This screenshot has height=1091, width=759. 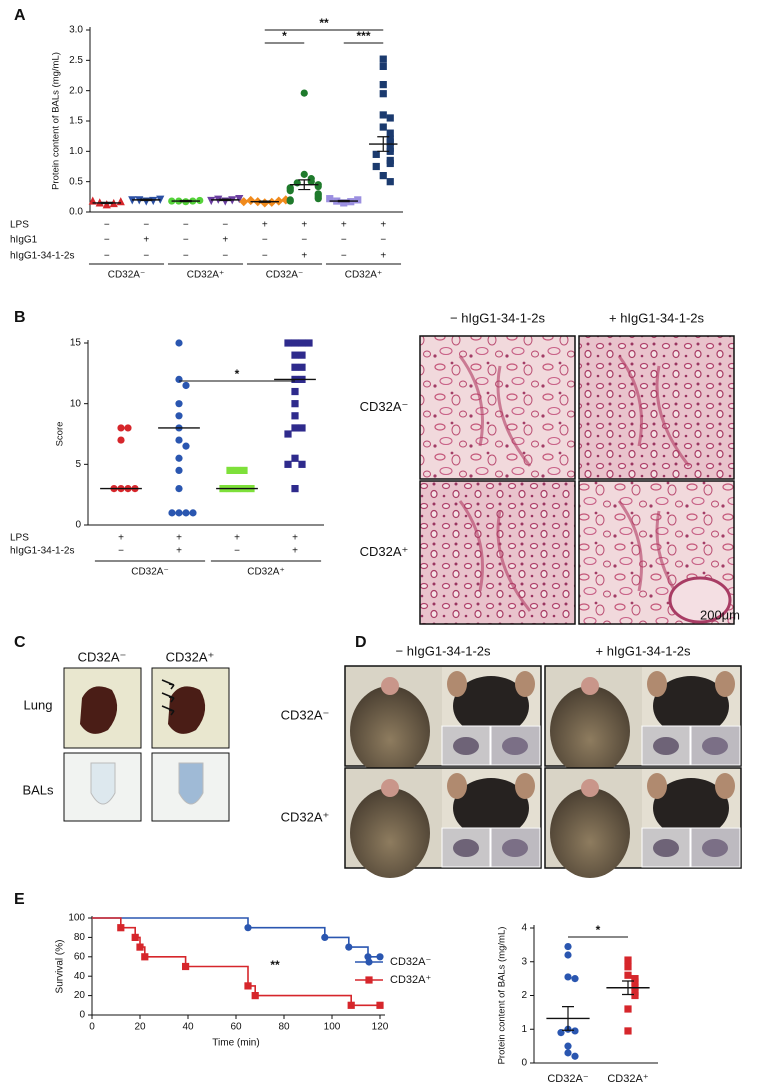 What do you see at coordinates (60, 967) in the screenshot?
I see `y-axis-label: Survival (%)` at bounding box center [60, 967].